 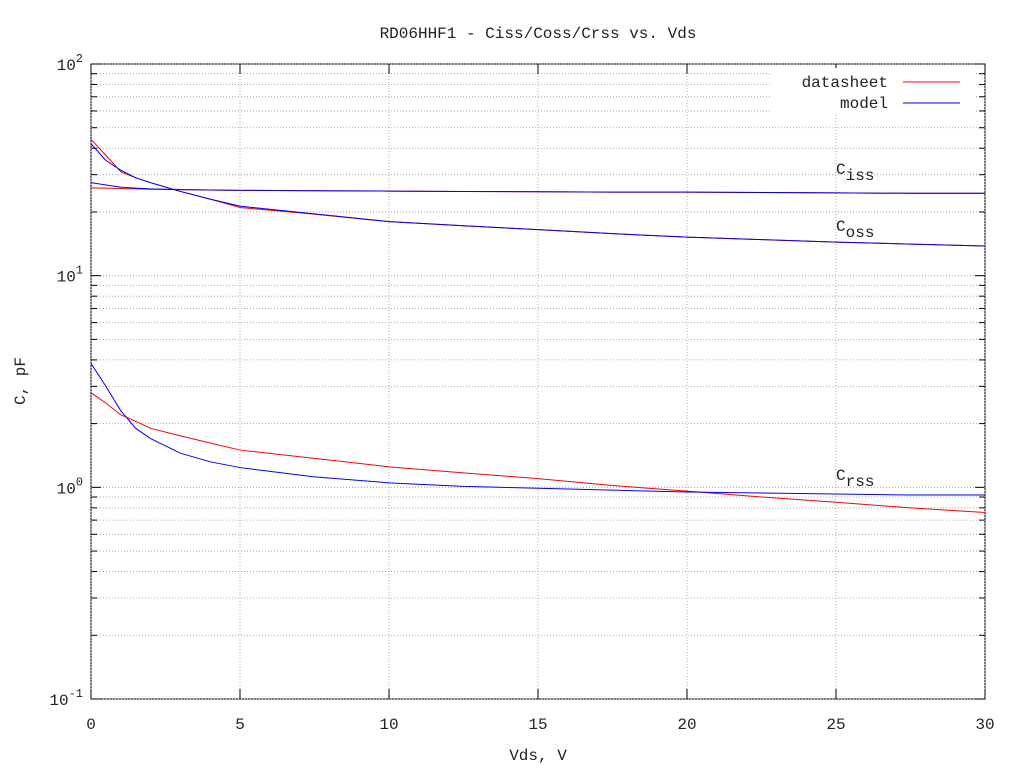 What do you see at coordinates (835, 725) in the screenshot?
I see `x-tick-label: 25` at bounding box center [835, 725].